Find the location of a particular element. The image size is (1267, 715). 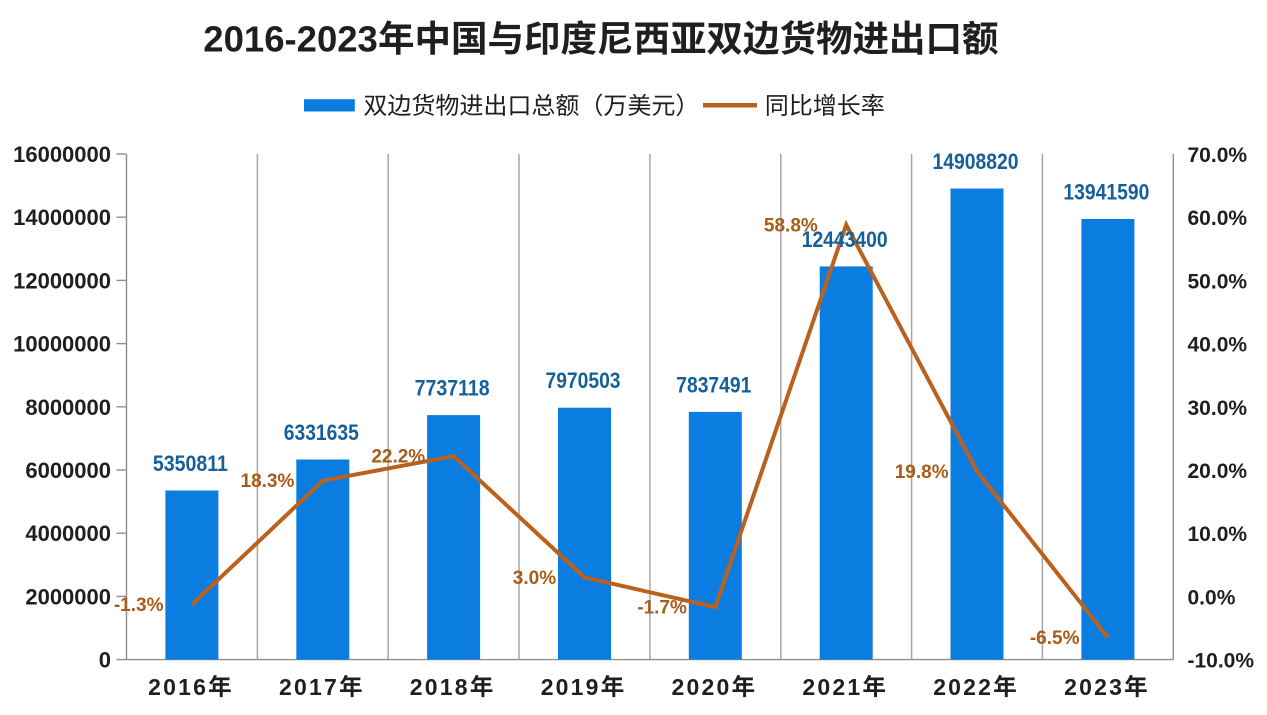

svg-text: 2016 is located at coordinates (178, 687).